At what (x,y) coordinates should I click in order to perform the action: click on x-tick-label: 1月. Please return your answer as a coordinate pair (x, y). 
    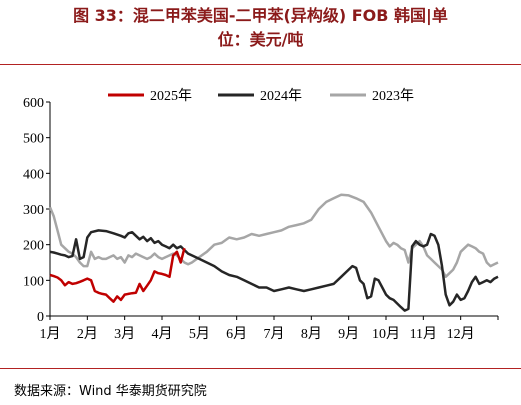
    Looking at the image, I should click on (50, 334).